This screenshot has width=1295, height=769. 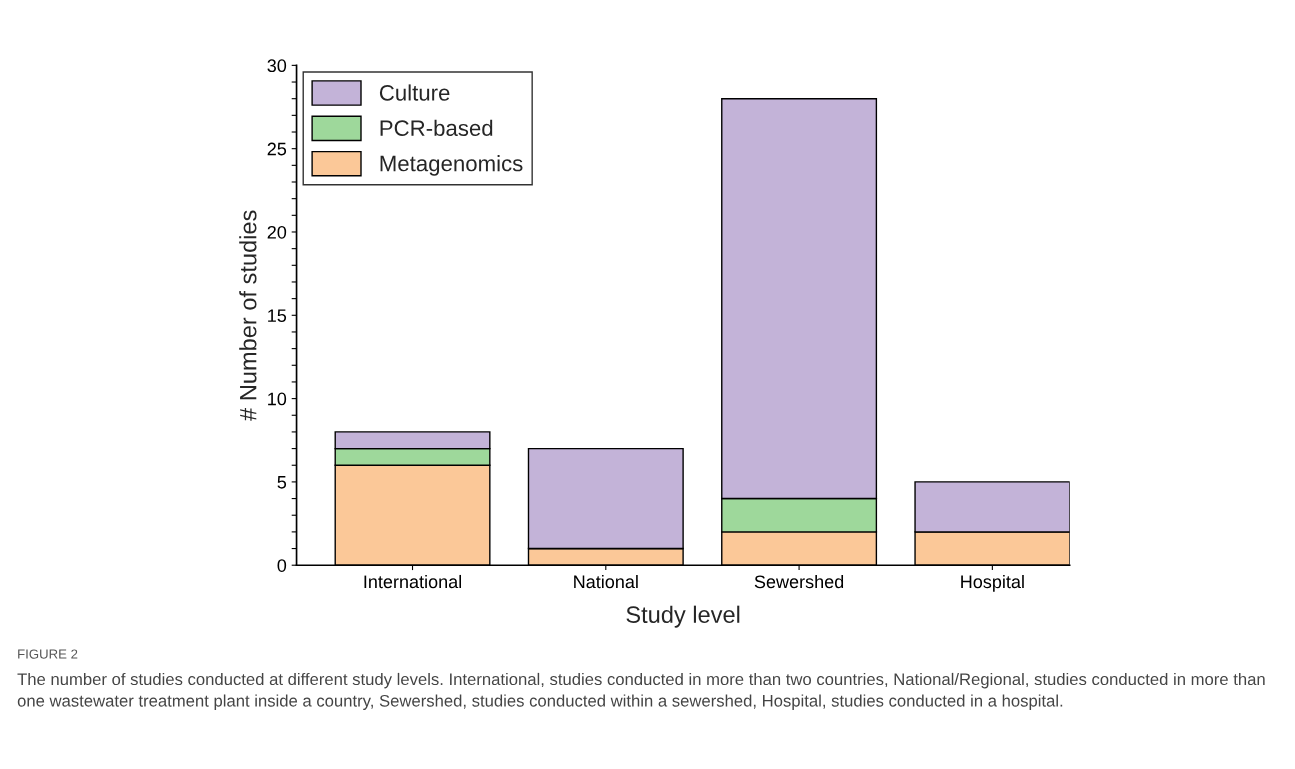 I want to click on caption: FIGURE 2, so click(x=48, y=654).